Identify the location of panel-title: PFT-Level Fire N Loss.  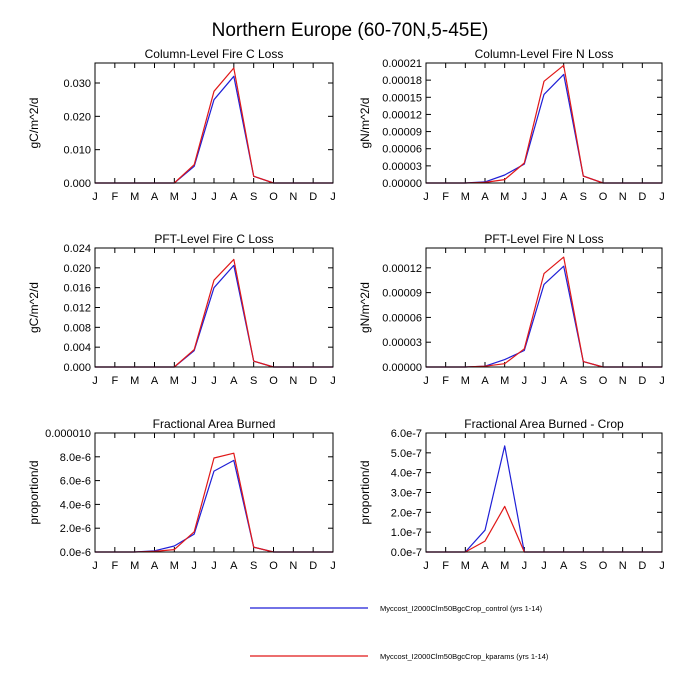
(543, 239).